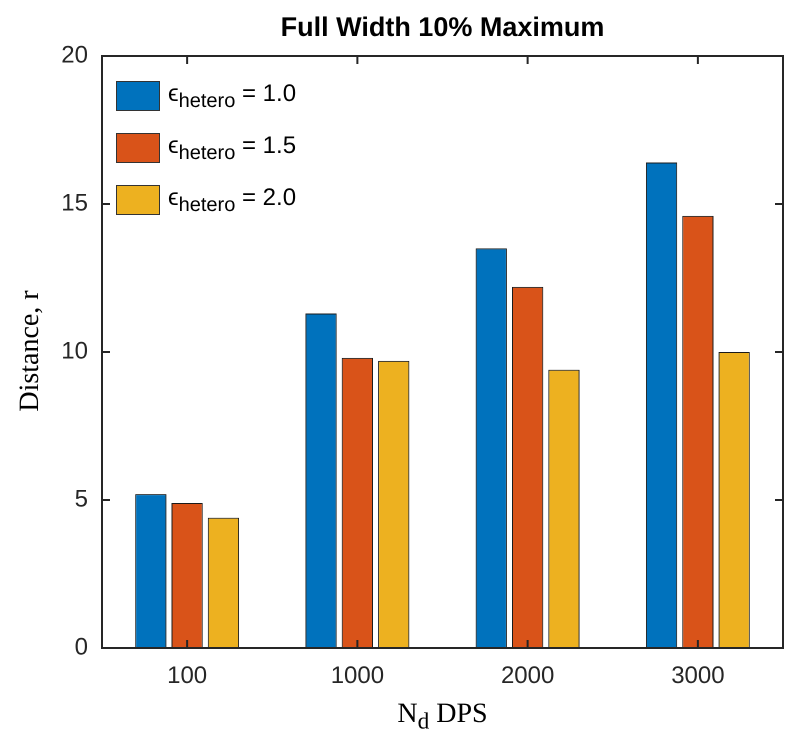  What do you see at coordinates (30, 351) in the screenshot?
I see `y-axis-title: Distance, r` at bounding box center [30, 351].